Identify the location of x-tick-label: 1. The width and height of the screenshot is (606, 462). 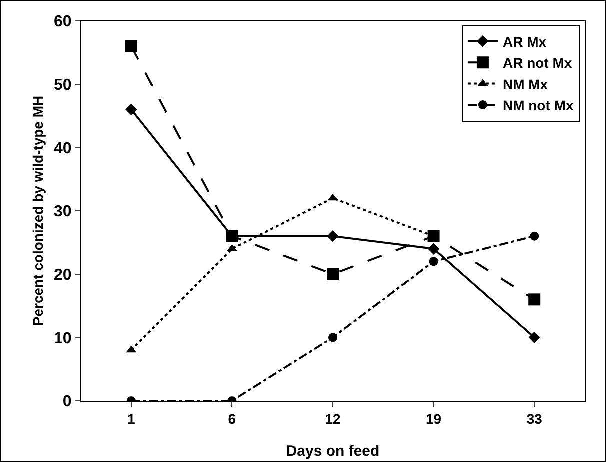
(132, 418).